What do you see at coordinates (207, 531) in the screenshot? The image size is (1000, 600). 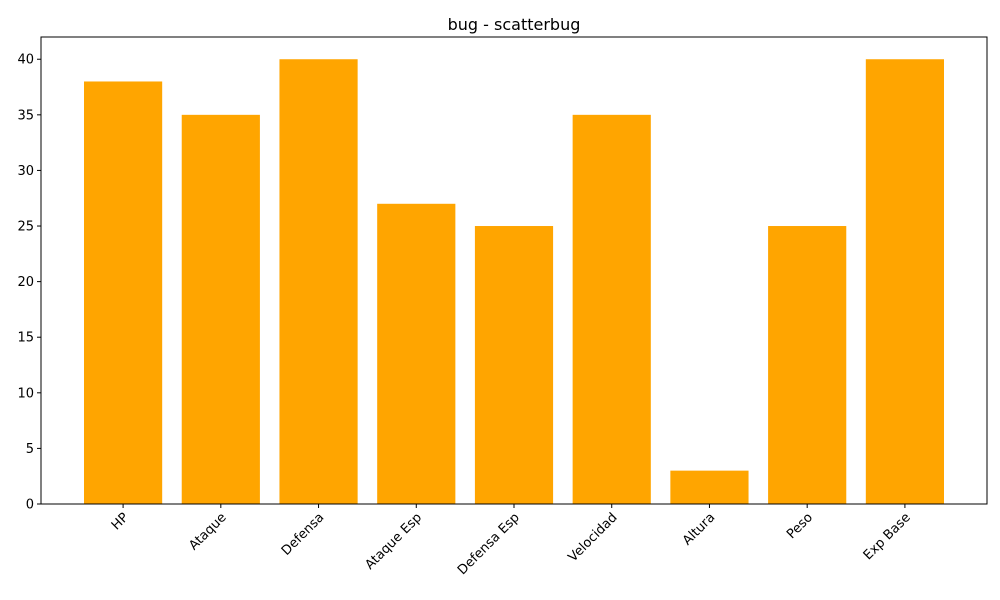 I see `x-tick-label: Ataque` at bounding box center [207, 531].